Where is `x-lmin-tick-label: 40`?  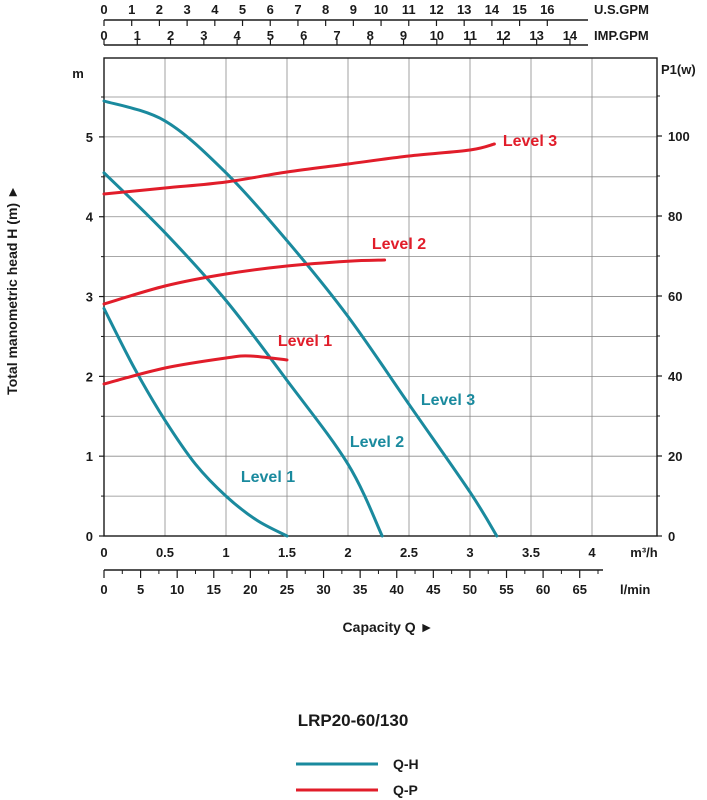
x-lmin-tick-label: 40 is located at coordinates (397, 589).